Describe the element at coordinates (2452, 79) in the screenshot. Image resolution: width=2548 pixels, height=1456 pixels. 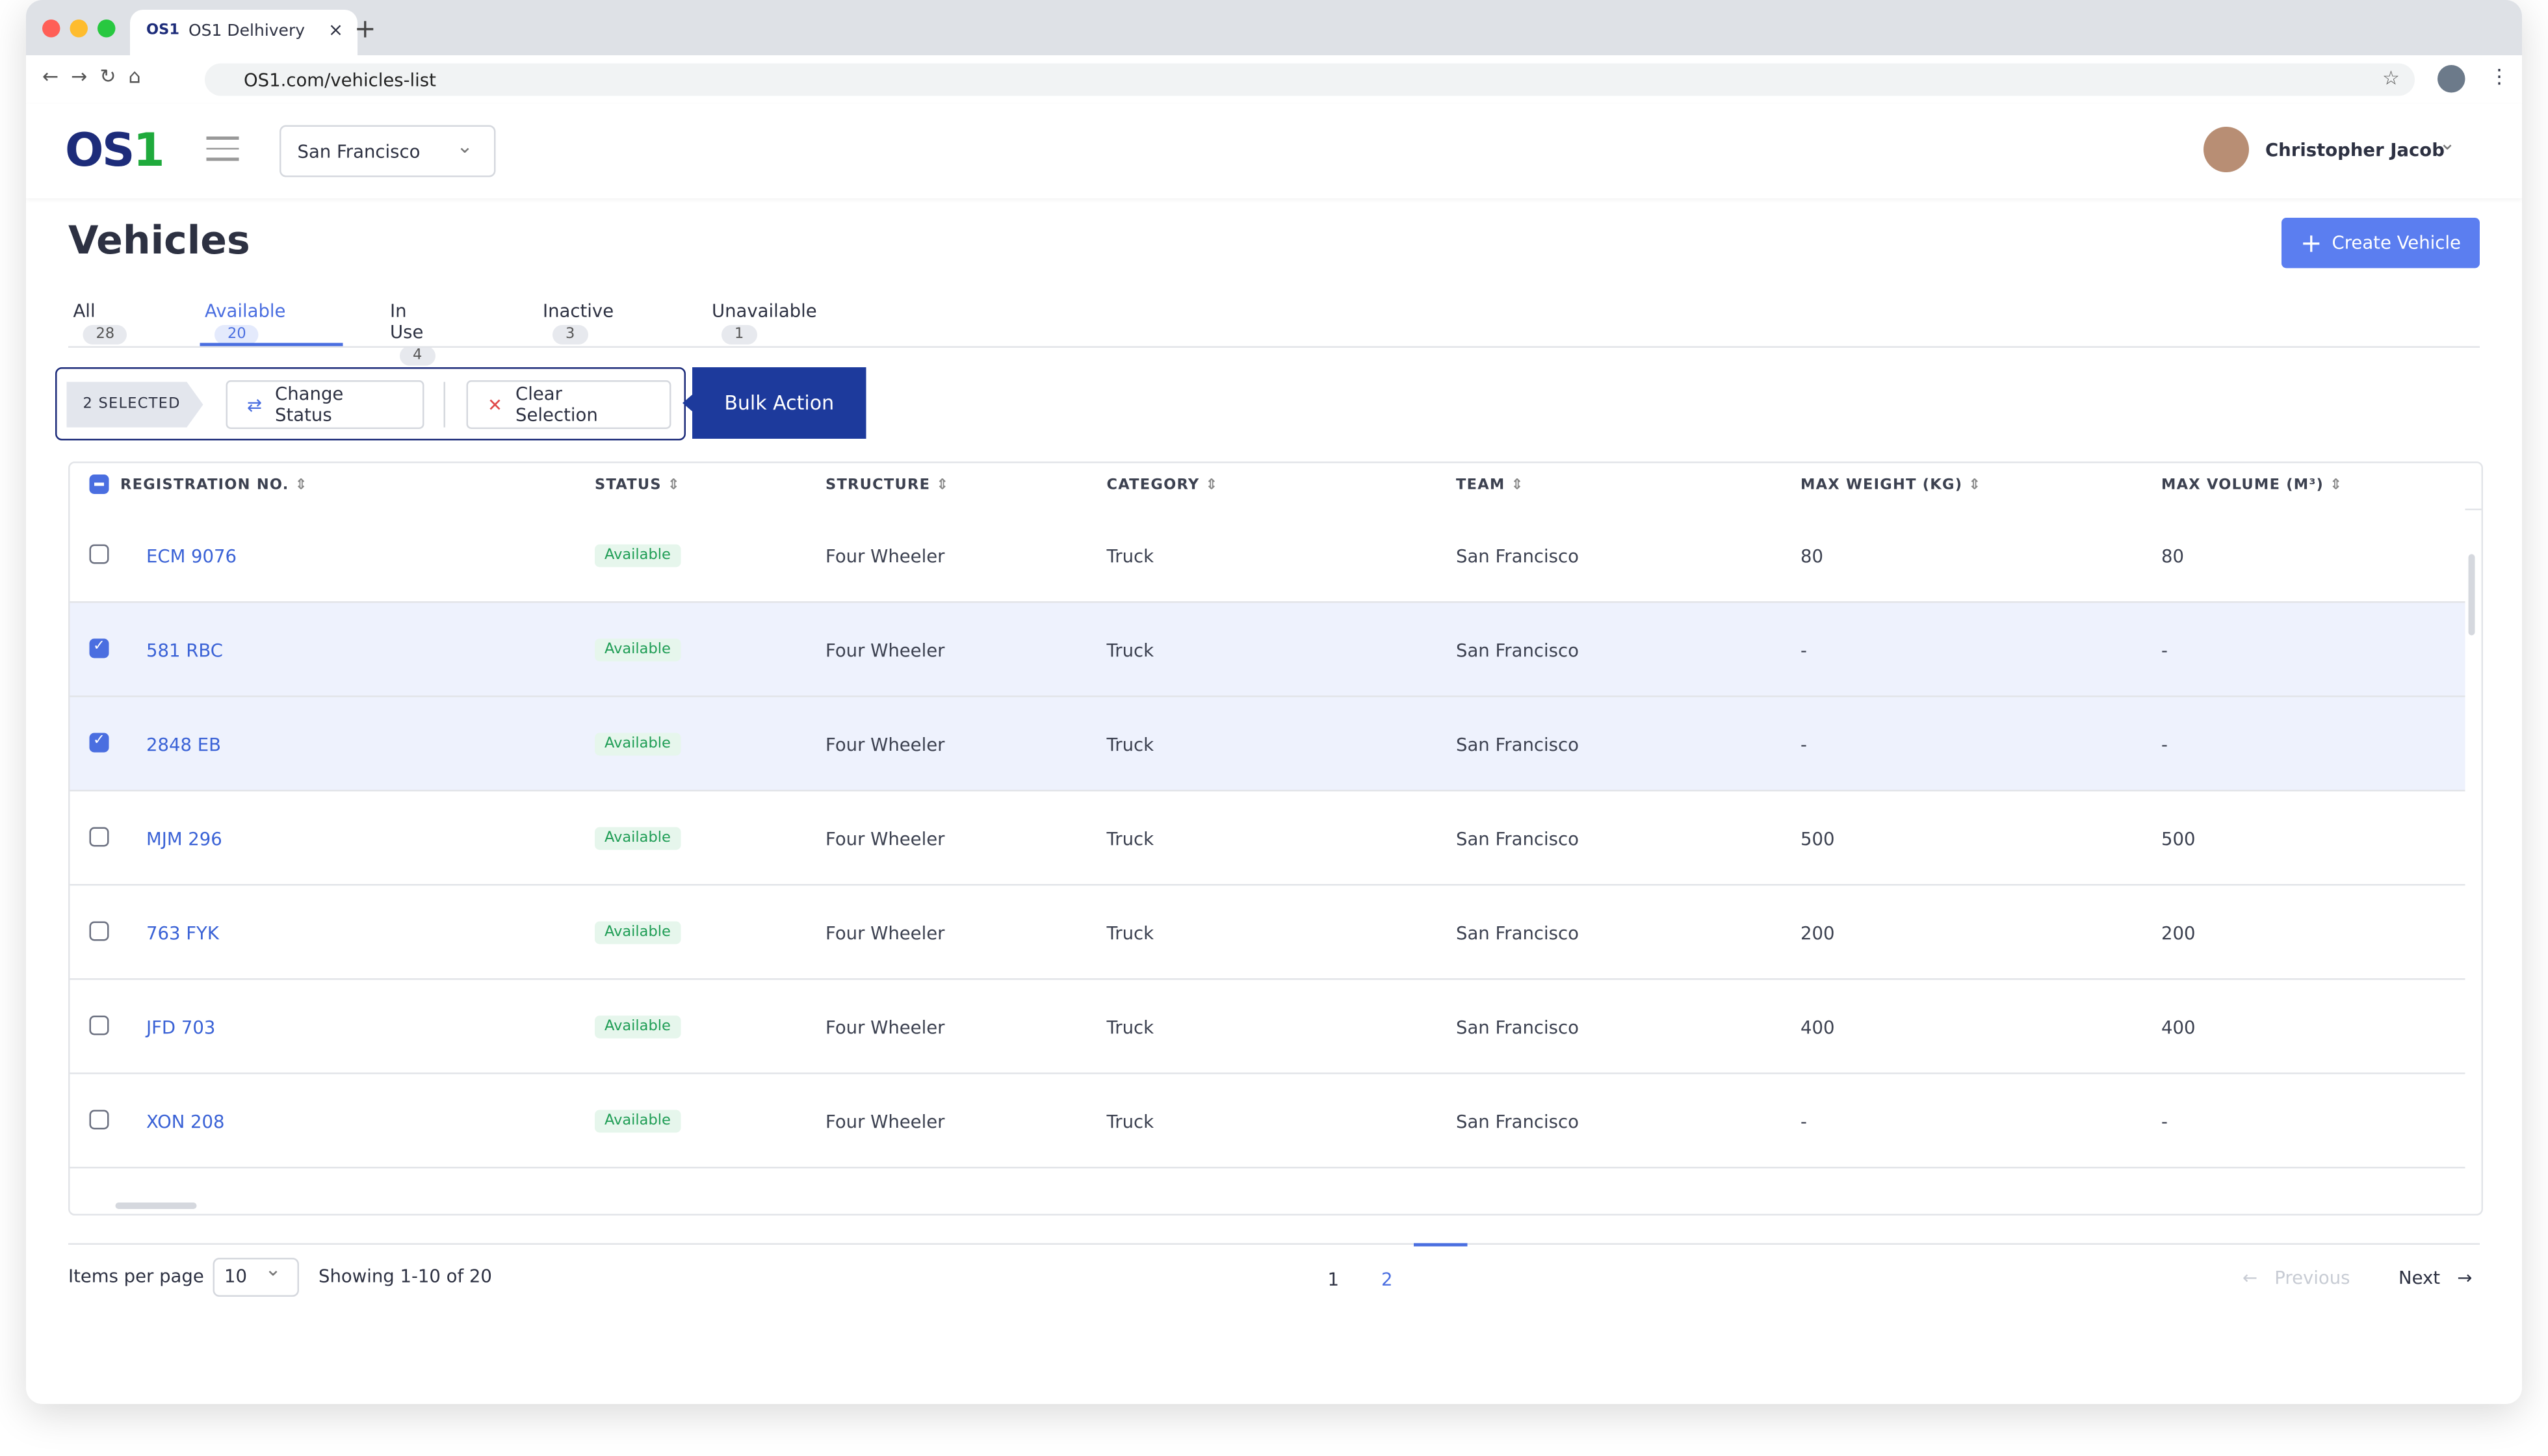
I see `profile-icon` at that location.